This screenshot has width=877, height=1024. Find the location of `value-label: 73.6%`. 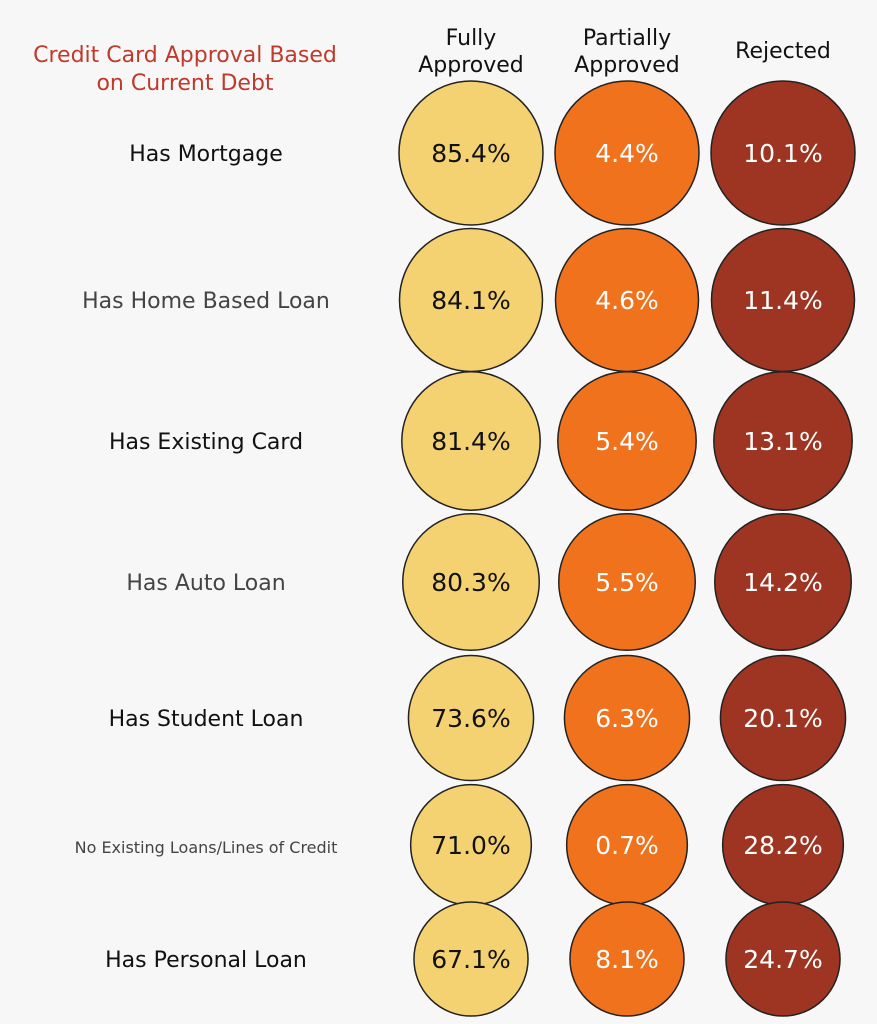

value-label: 73.6% is located at coordinates (470, 718).